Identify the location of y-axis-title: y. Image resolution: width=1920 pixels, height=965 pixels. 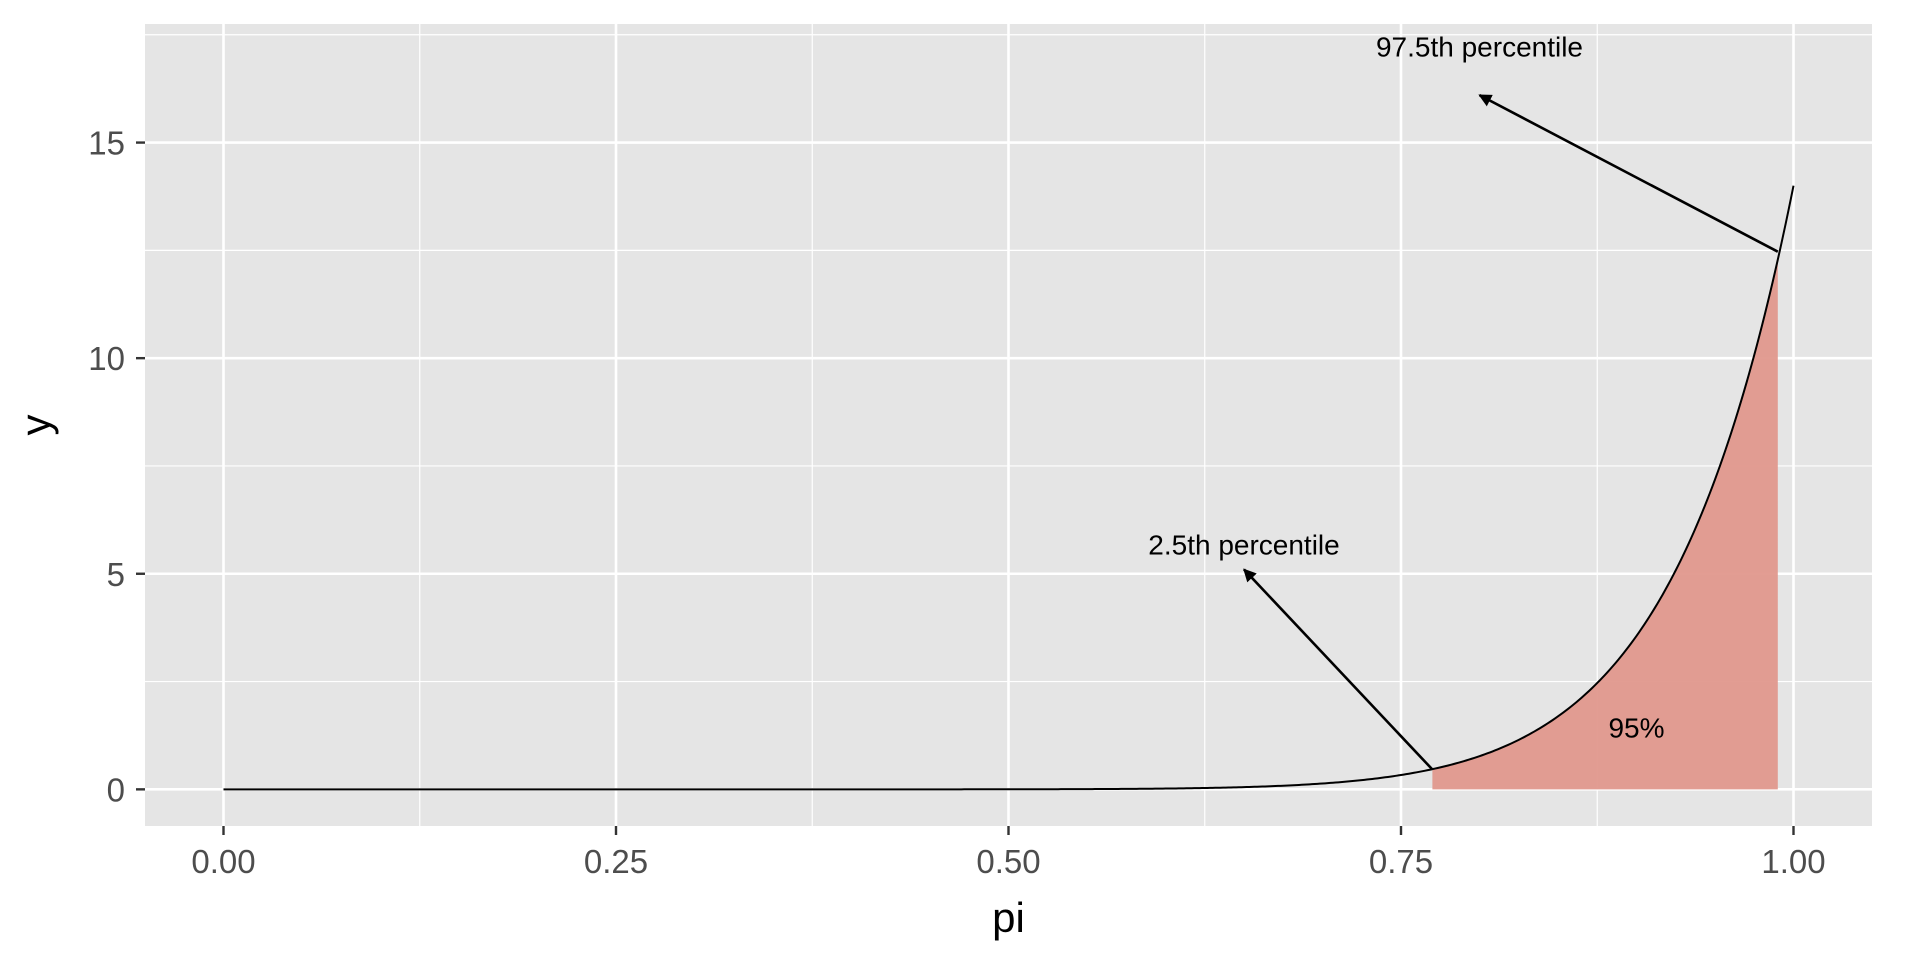
(35, 425).